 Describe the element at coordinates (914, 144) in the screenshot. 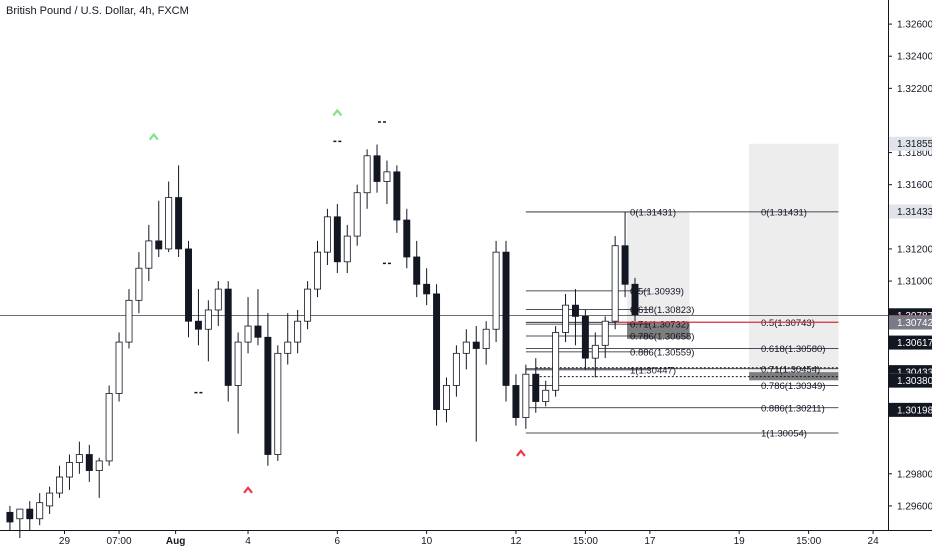

I see `price-badge-label: 1.31855` at that location.